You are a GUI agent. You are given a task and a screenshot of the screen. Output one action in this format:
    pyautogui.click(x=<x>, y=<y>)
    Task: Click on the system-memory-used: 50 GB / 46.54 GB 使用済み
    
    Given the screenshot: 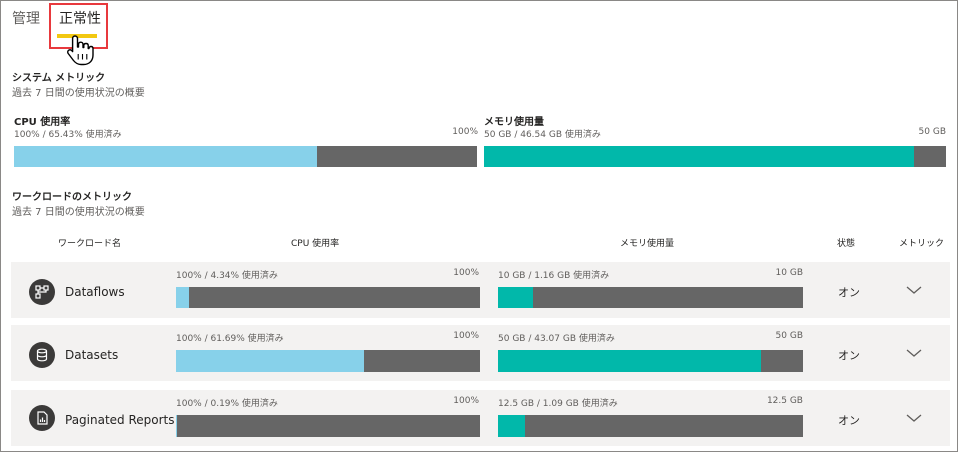 What is the action you would take?
    pyautogui.click(x=542, y=135)
    